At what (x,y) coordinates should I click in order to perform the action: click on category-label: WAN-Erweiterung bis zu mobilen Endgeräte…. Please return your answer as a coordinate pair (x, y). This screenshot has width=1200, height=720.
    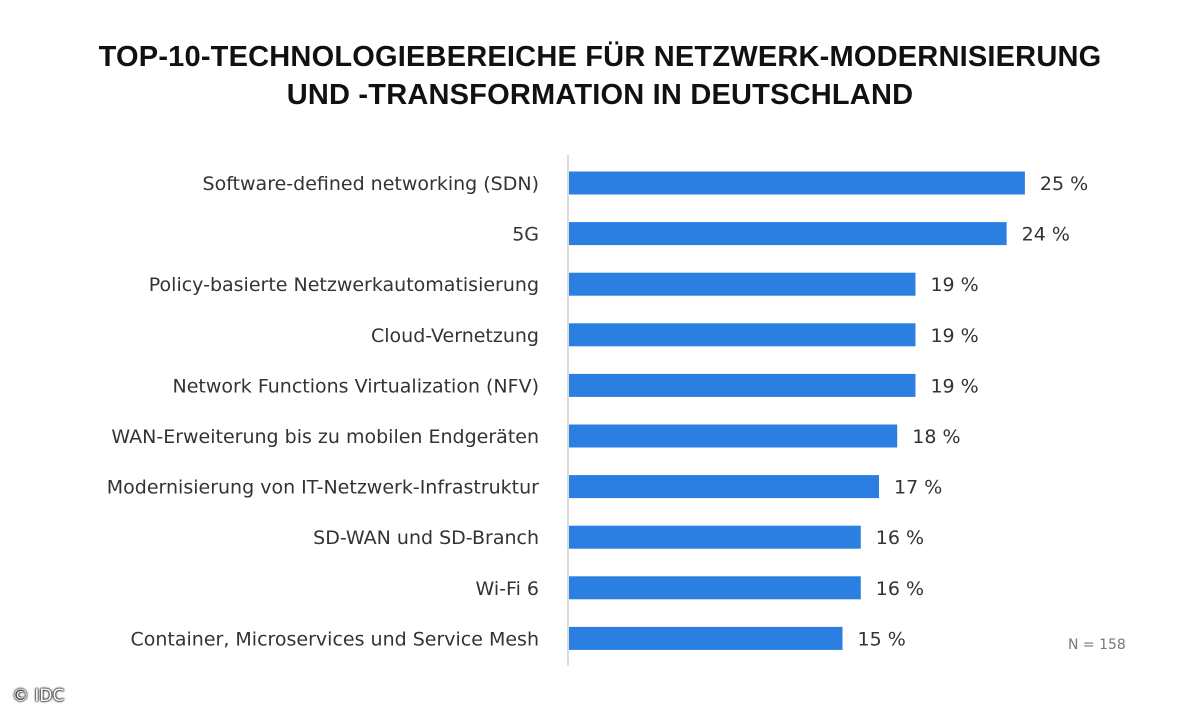
    Looking at the image, I should click on (325, 437).